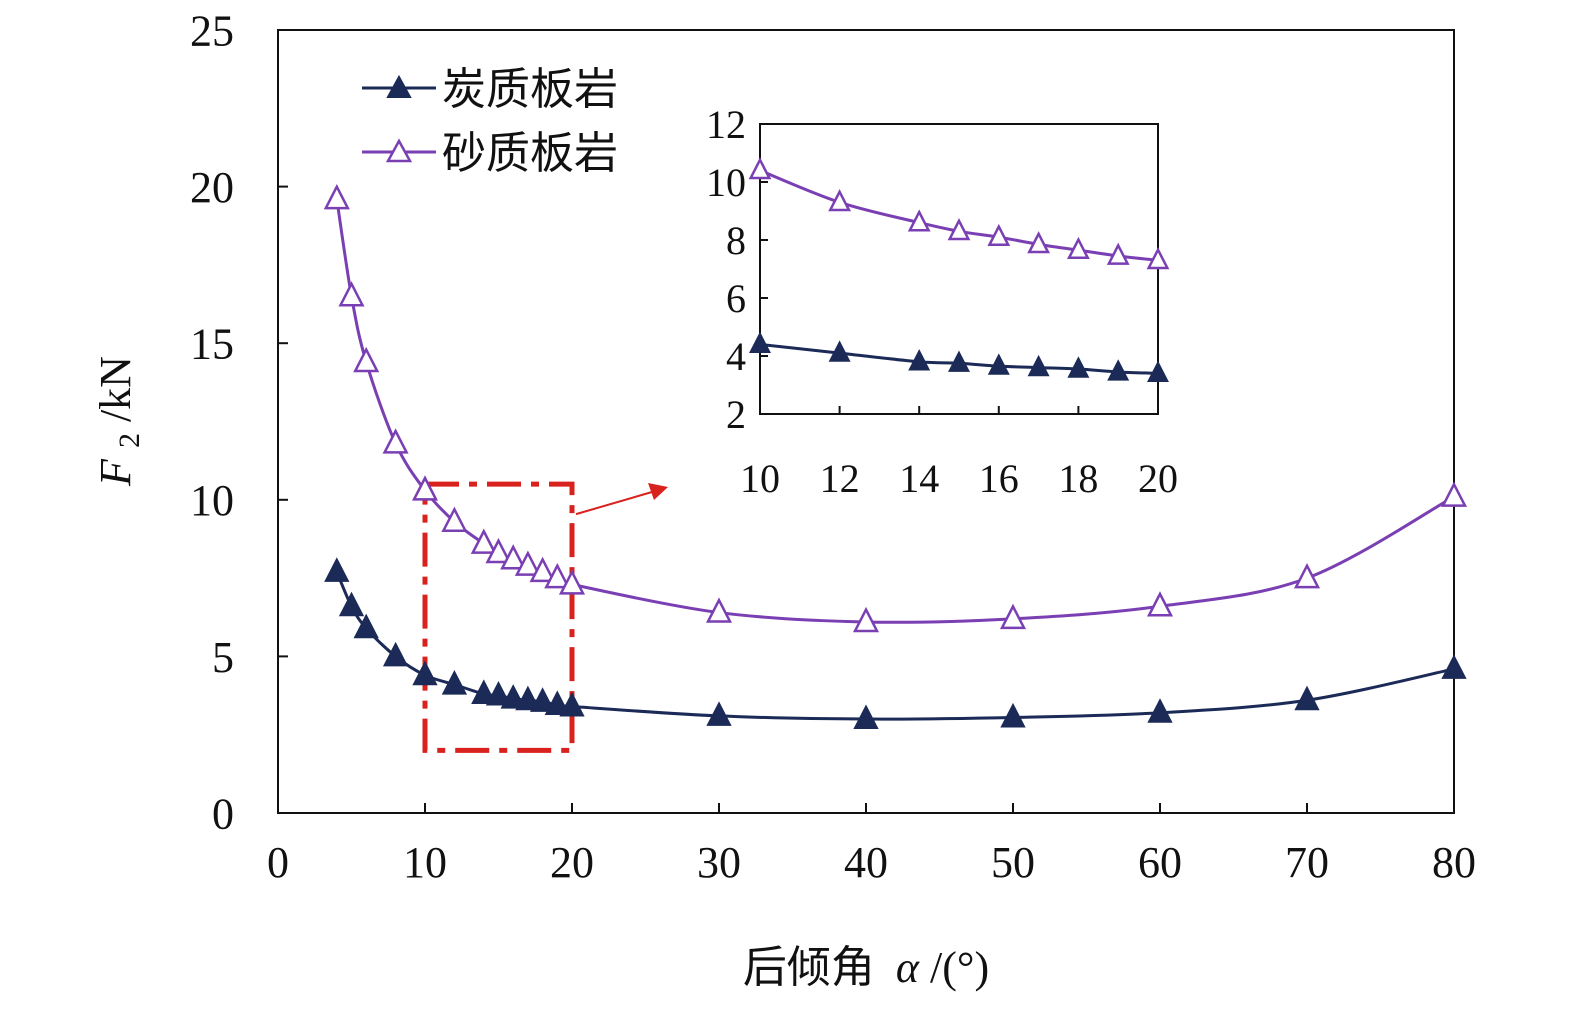 This screenshot has width=1575, height=1010. I want to click on x-axis-title-unit: /(°), so click(959, 967).